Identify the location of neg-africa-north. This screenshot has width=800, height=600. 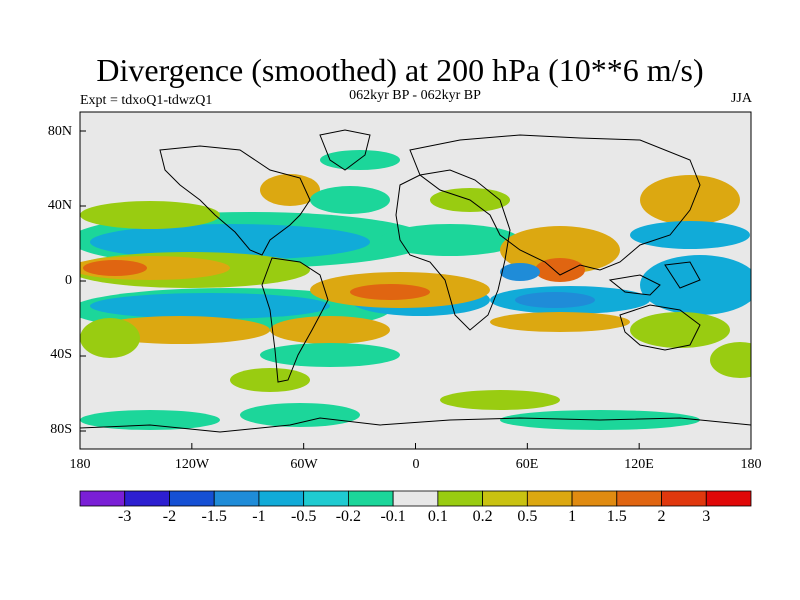
(450, 240).